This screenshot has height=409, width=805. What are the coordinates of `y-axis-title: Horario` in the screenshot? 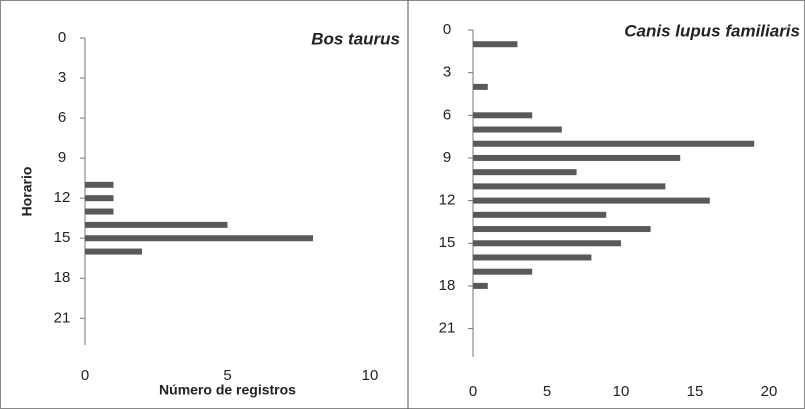 It's located at (27, 192).